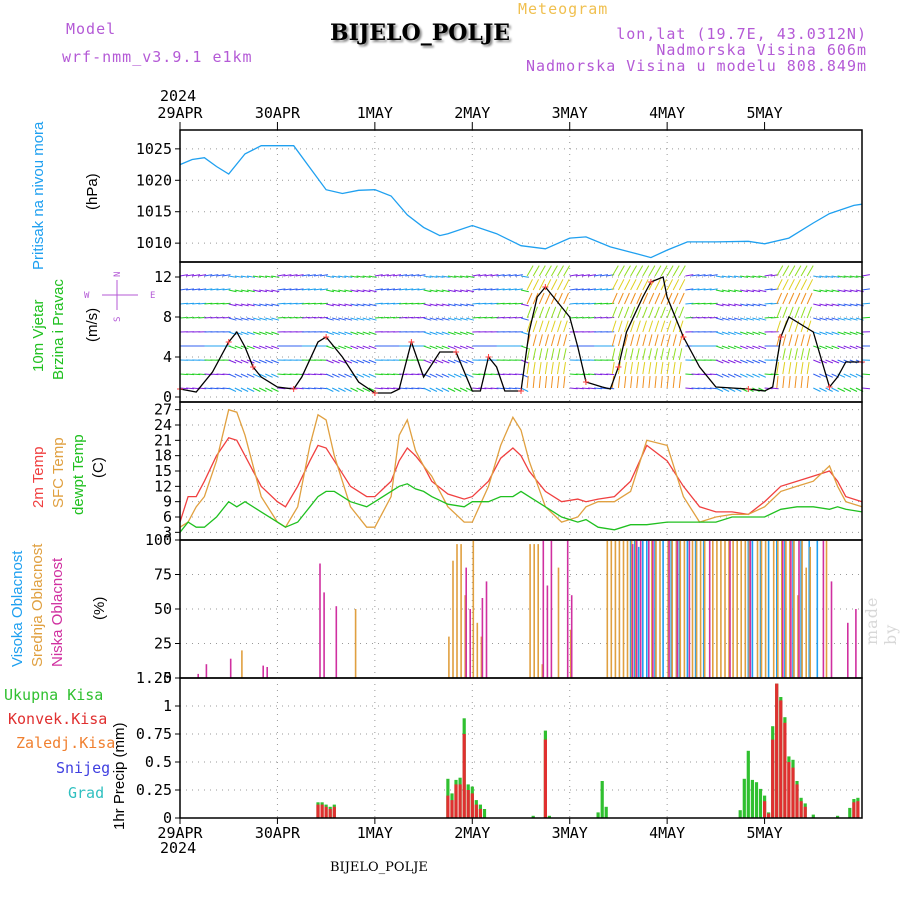 The image size is (900, 900). I want to click on y-tick-label: 1025, so click(154, 149).